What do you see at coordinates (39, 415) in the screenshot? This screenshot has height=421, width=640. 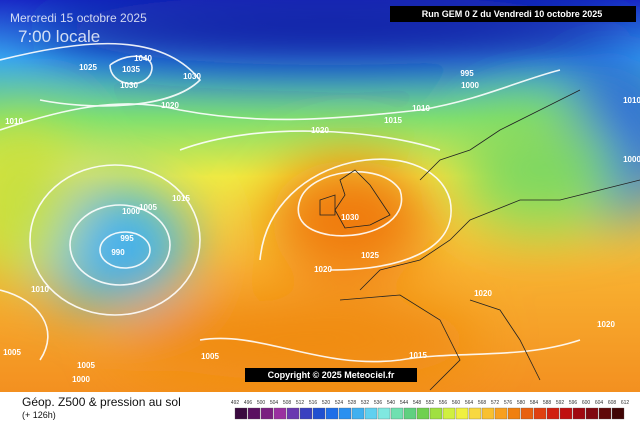 I see `footer-lead: (+ 126h)` at bounding box center [39, 415].